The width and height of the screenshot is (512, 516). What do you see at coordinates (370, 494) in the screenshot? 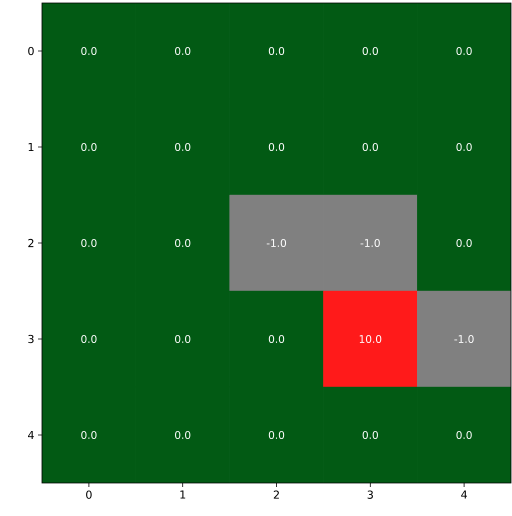
I see `x-tick-label: 3` at bounding box center [370, 494].